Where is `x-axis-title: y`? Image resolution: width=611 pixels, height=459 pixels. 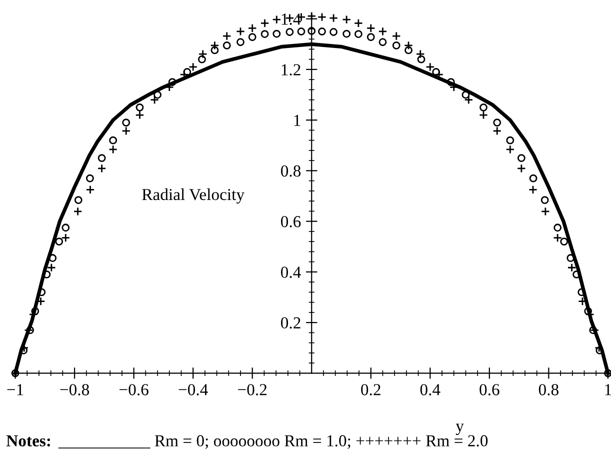 x-axis-title: y is located at coordinates (460, 430).